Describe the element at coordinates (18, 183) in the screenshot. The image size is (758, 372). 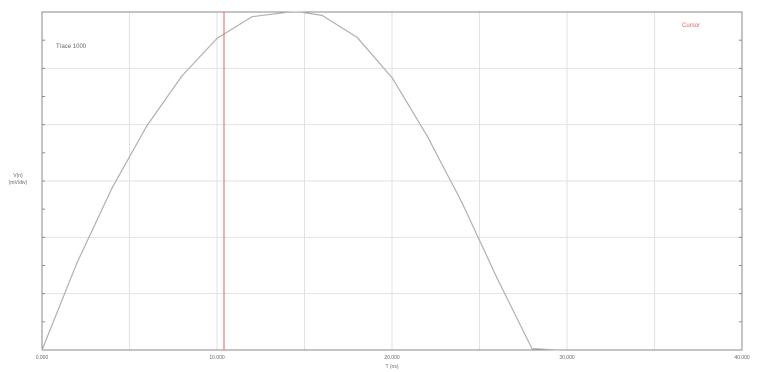
I see `y-axis-unit-label: (mV/div)` at that location.